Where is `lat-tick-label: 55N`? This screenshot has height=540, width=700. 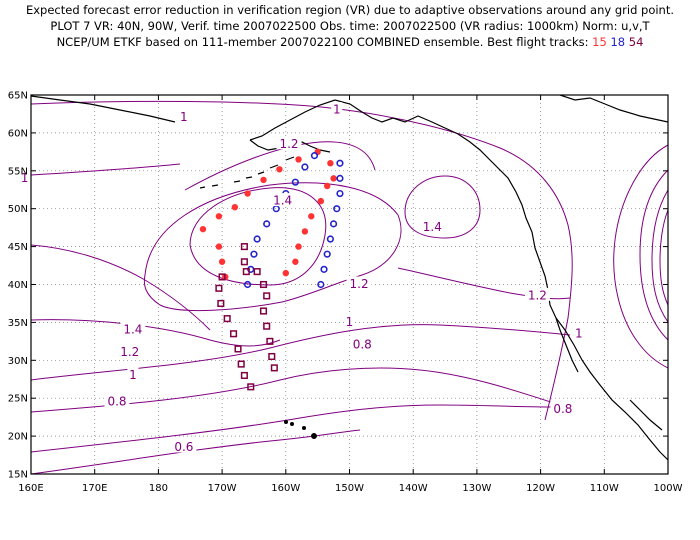 lat-tick-label: 55N is located at coordinates (18, 171).